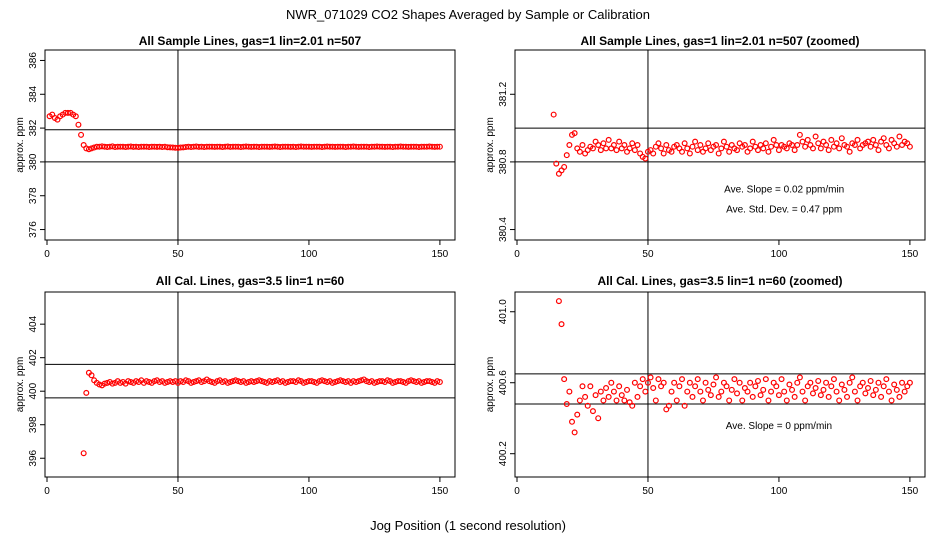 The image size is (936, 540). Describe the element at coordinates (779, 426) in the screenshot. I see `annotation-text: Ave. Slope = 0 ppm/min` at that location.